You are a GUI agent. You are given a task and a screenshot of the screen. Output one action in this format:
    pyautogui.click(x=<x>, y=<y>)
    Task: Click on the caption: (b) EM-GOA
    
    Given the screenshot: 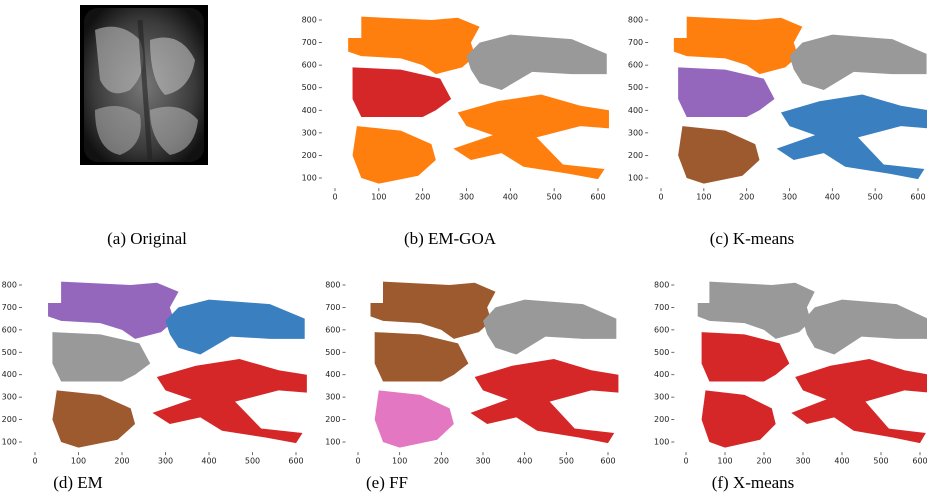 What is the action you would take?
    pyautogui.click(x=450, y=238)
    